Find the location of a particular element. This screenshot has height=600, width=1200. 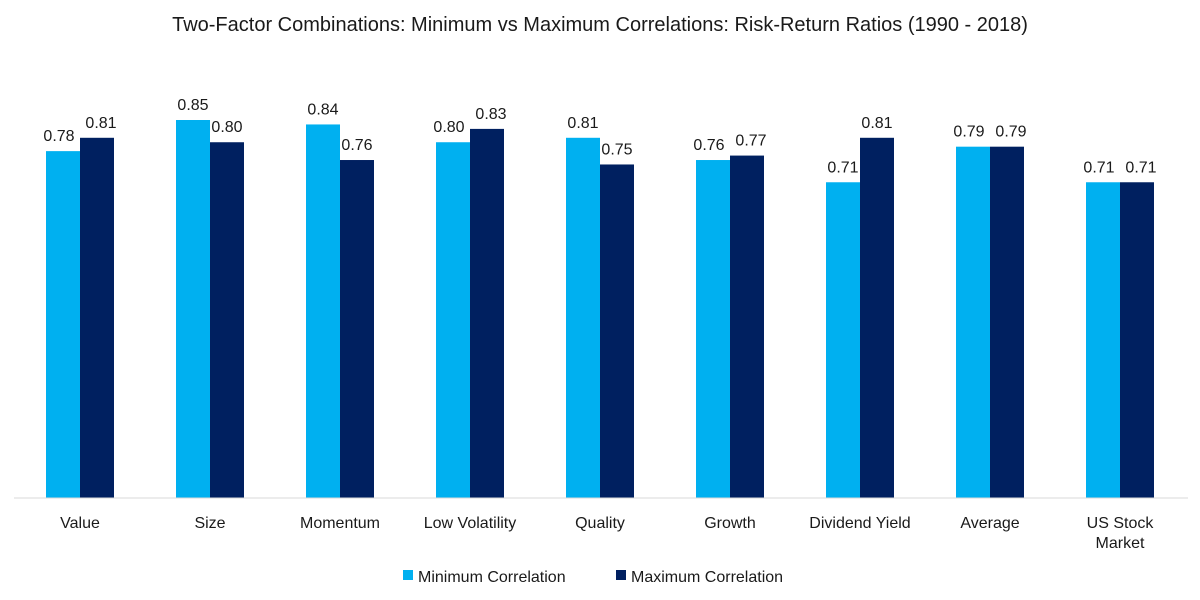

data-label-maximum-correlation-average: 0.79 is located at coordinates (1010, 132).